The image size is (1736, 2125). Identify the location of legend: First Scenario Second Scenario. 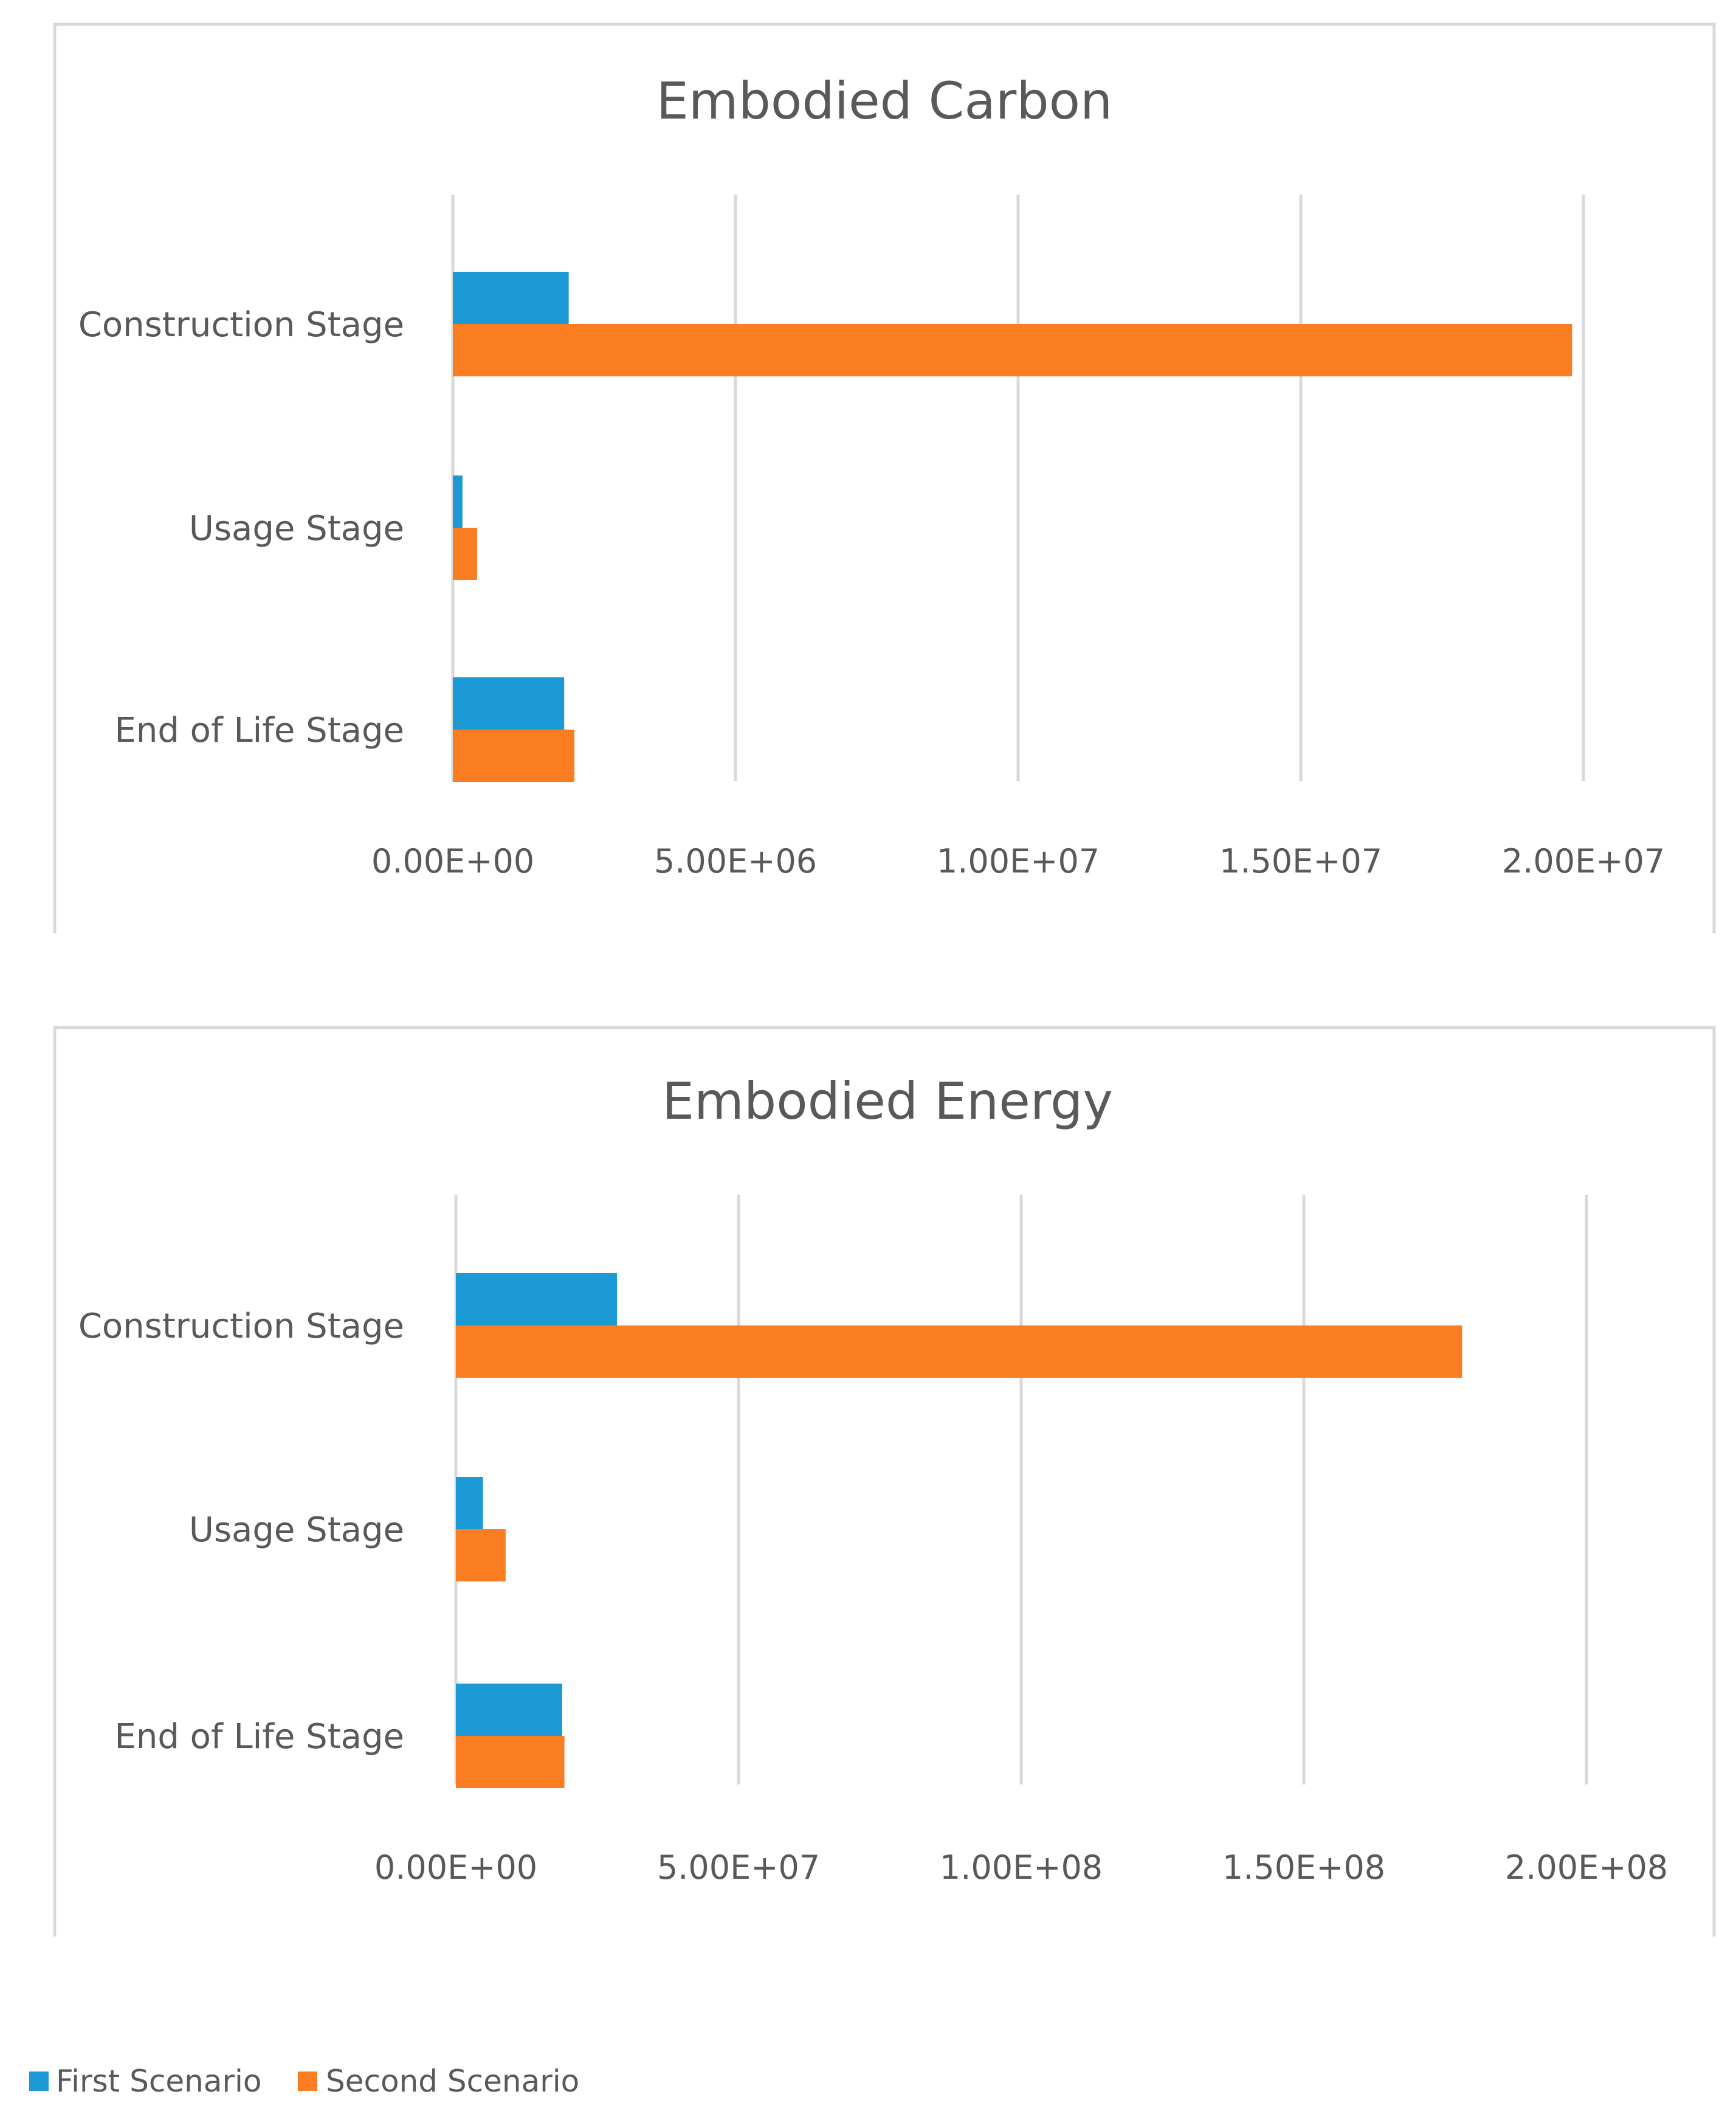
(304, 2081).